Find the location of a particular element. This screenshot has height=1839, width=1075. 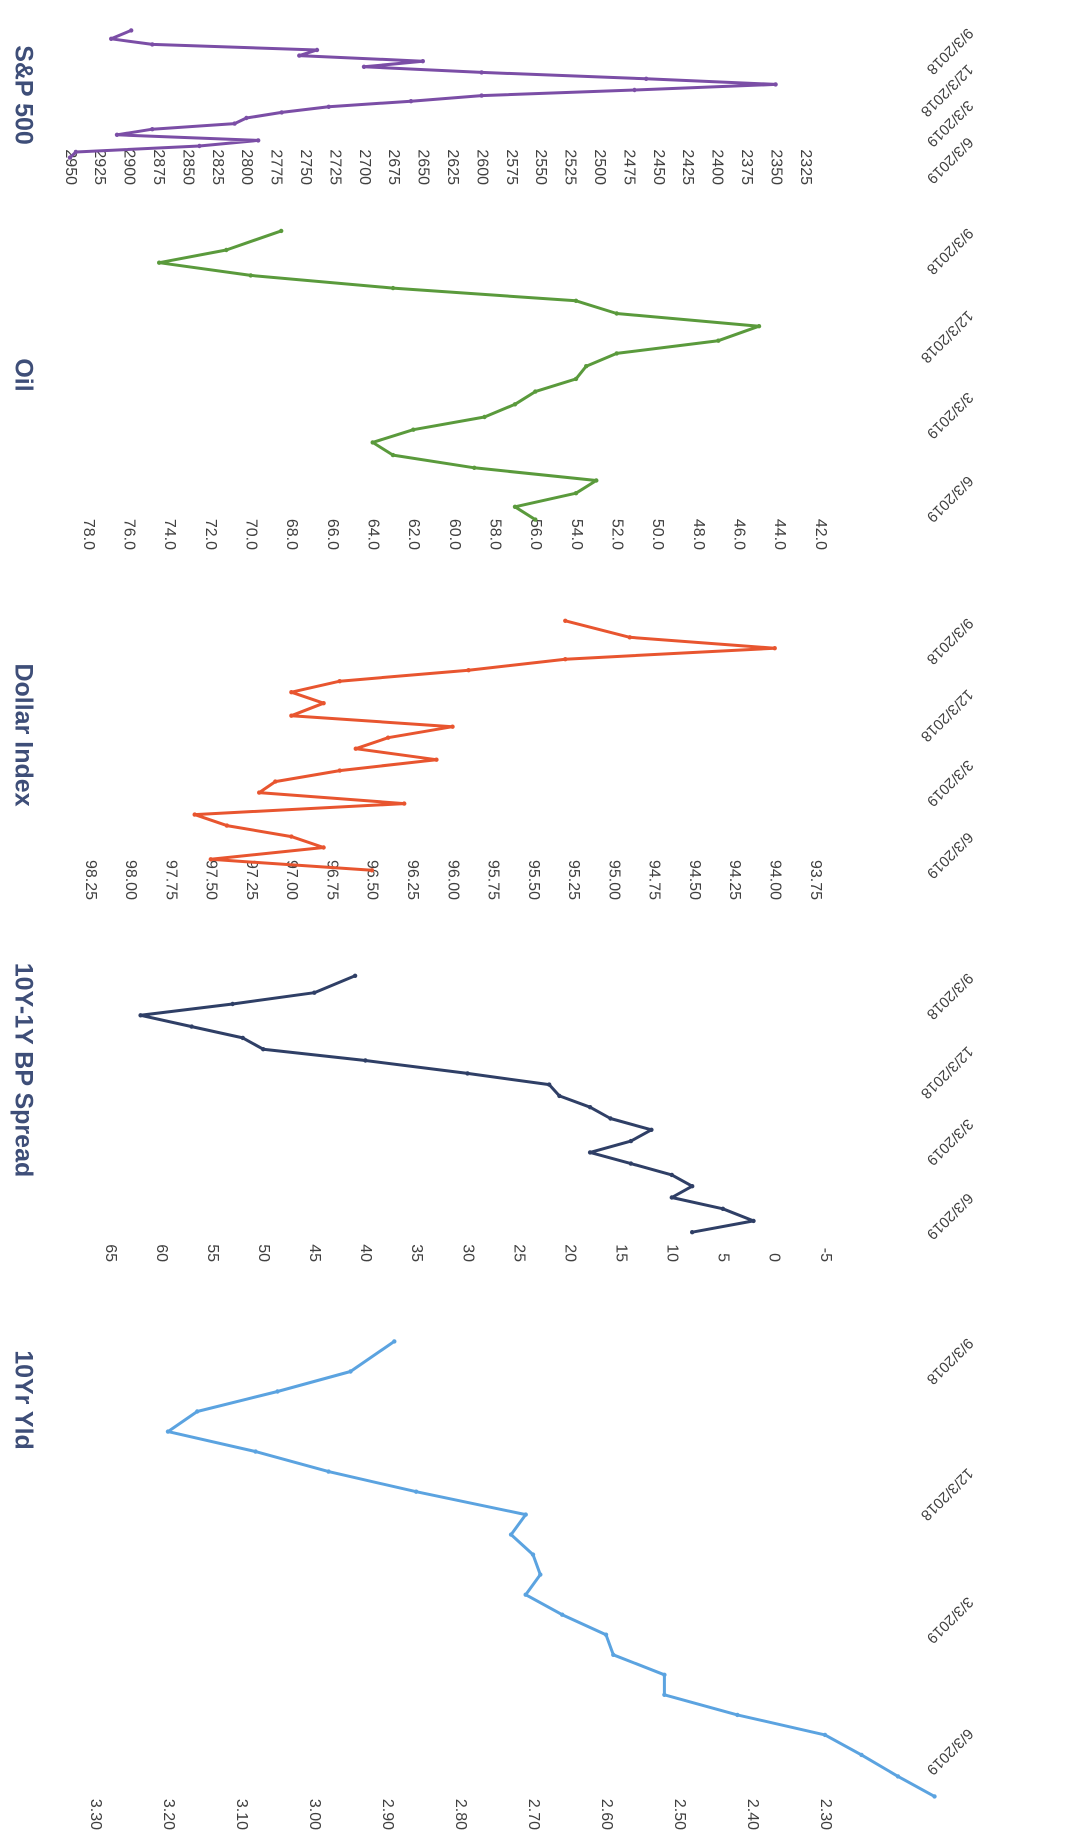

y-tick-label: 2500 is located at coordinates (599, 167).